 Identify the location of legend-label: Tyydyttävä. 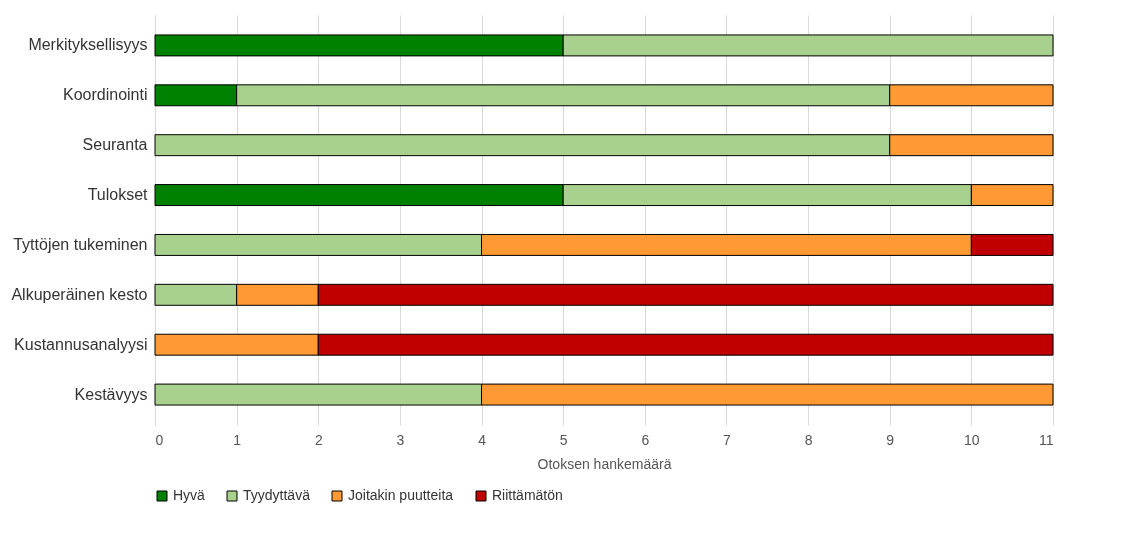
(277, 495).